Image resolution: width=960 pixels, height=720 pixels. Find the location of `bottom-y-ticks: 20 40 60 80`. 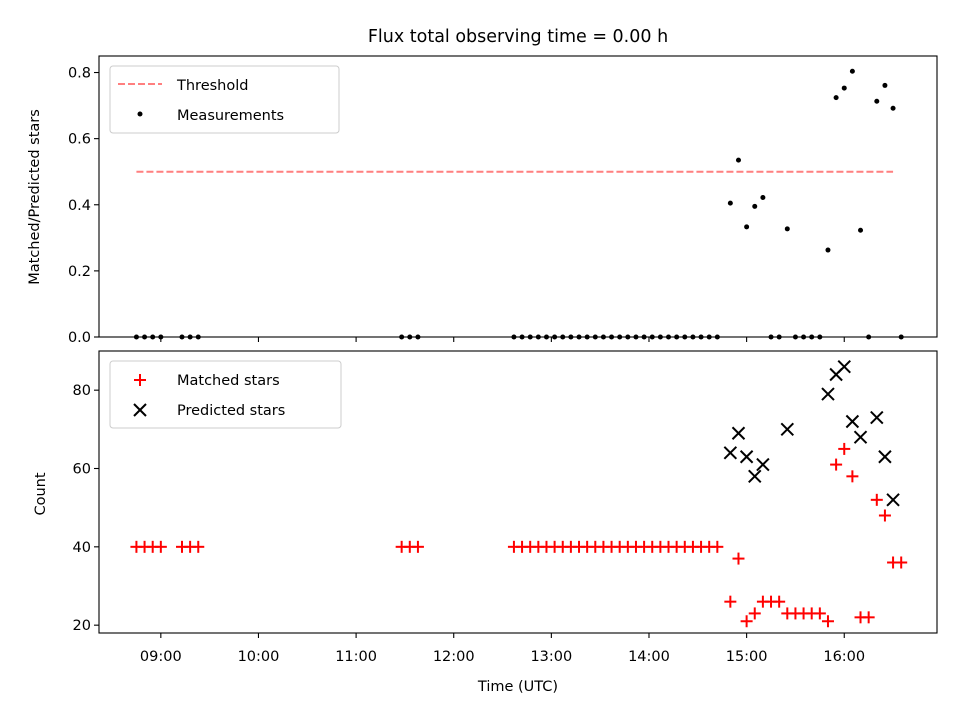

bottom-y-ticks: 20 40 60 80 is located at coordinates (86, 508).